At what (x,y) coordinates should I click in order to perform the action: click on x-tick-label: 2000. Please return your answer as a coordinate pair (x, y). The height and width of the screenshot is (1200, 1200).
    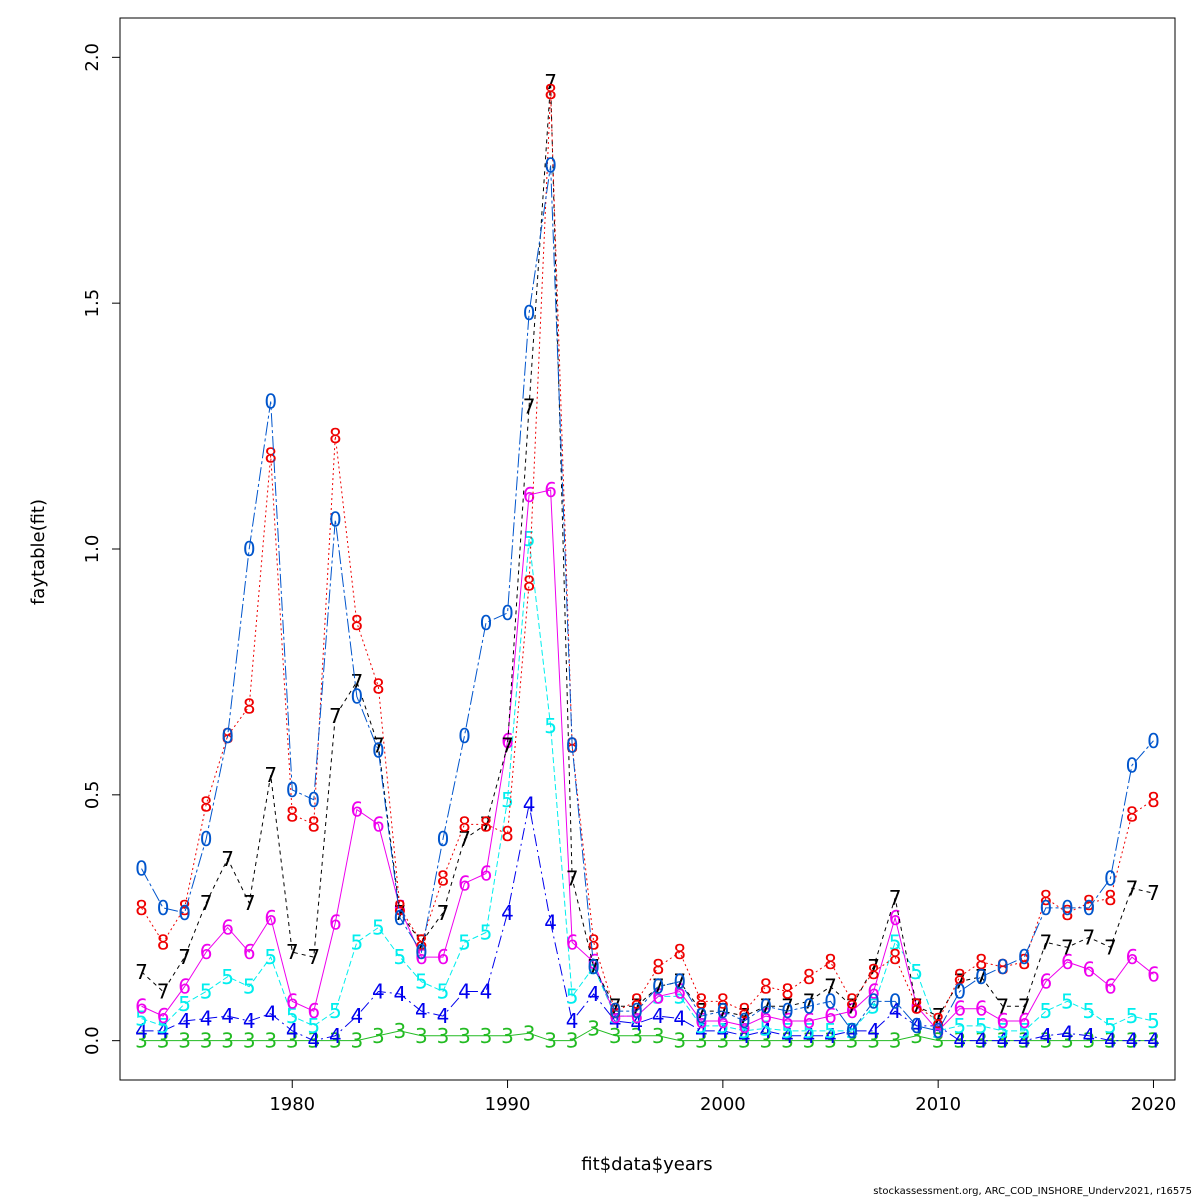
    Looking at the image, I should click on (723, 1104).